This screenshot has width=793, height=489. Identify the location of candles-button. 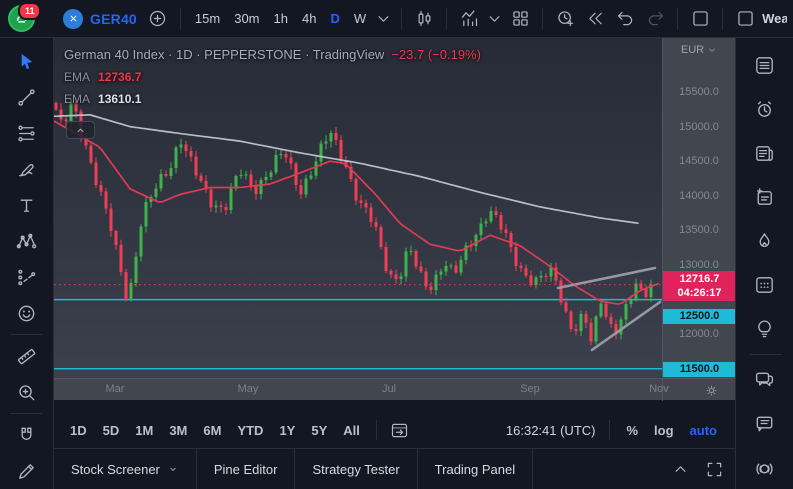
(424, 19).